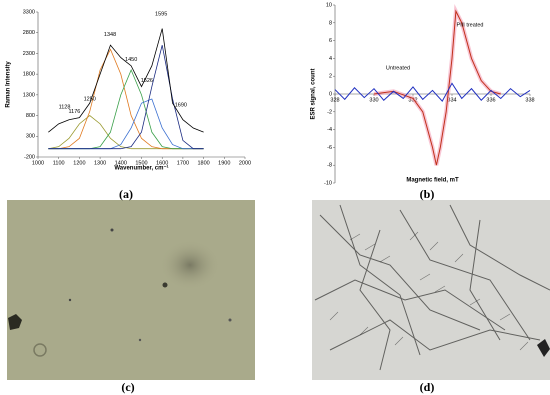  Describe the element at coordinates (490, 100) in the screenshot. I see `x-tick-label: 336` at that location.